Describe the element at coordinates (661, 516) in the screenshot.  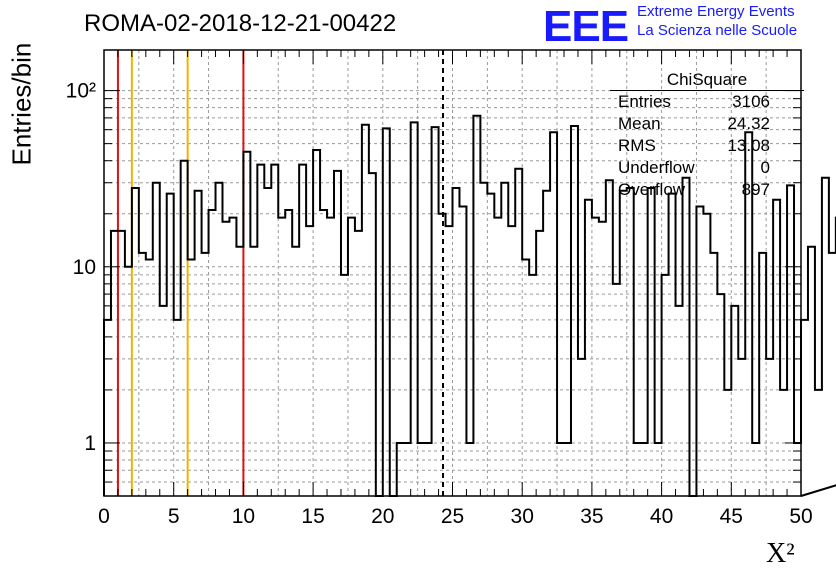
I see `x-tick-label: 40` at that location.